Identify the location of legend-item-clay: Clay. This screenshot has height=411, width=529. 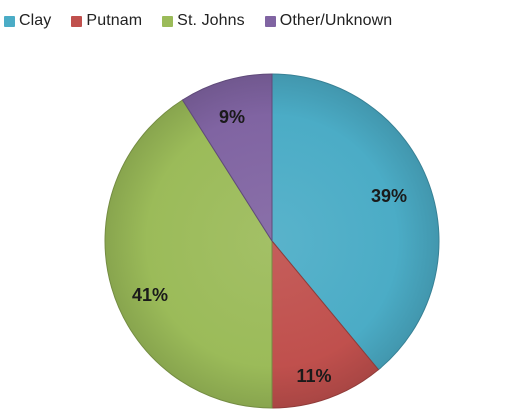
(27, 21).